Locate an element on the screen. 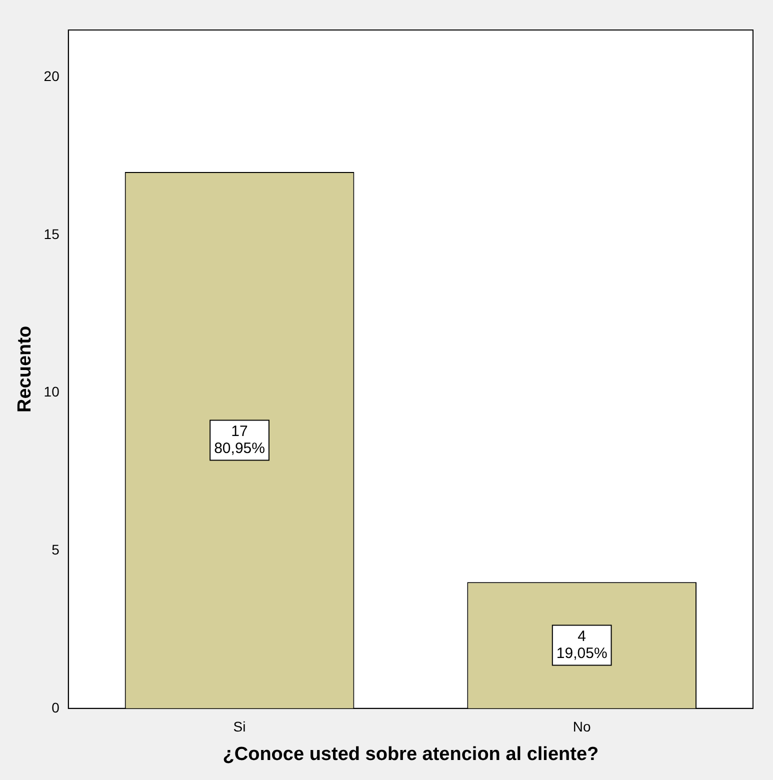 The height and width of the screenshot is (780, 773). y-tick-label: 10 is located at coordinates (52, 392).